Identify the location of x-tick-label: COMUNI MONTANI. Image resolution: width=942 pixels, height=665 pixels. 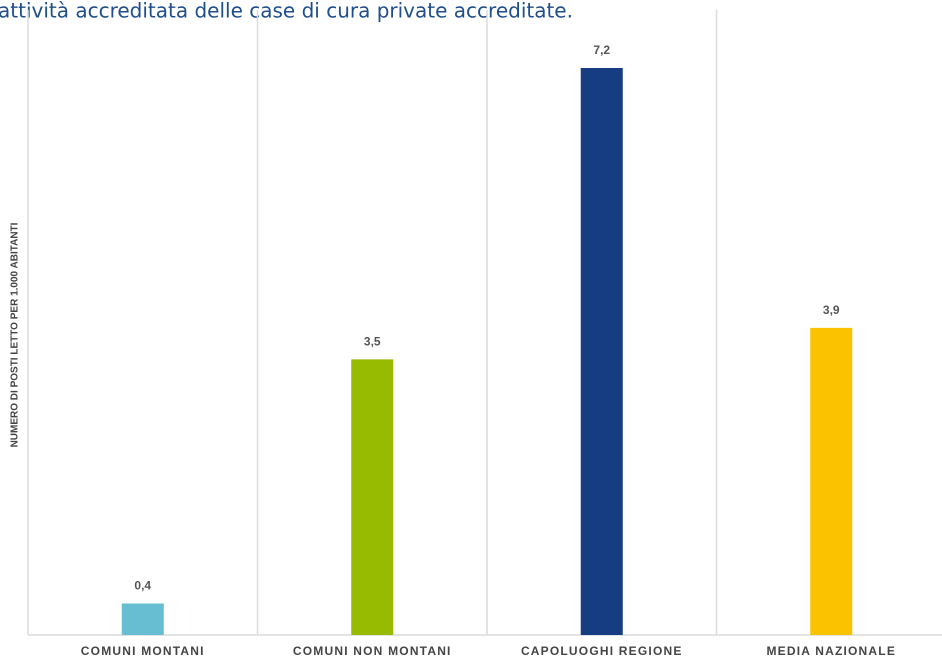
(143, 651).